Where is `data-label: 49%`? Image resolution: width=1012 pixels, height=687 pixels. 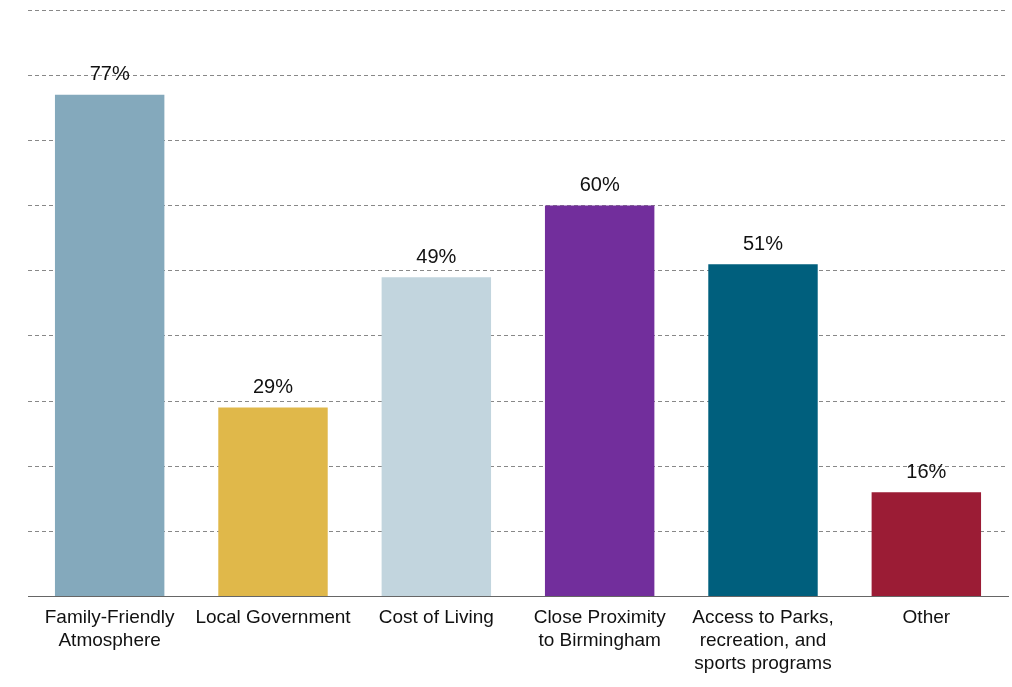 data-label: 49% is located at coordinates (436, 255).